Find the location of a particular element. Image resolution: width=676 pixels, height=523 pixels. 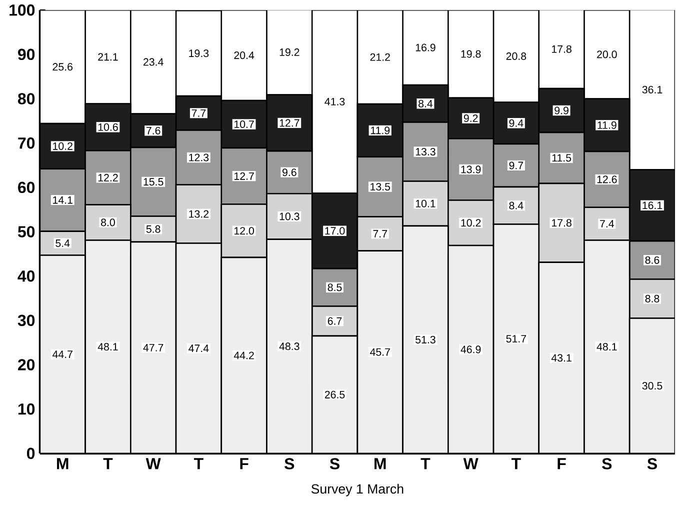

data-label: 6.7 is located at coordinates (335, 321).